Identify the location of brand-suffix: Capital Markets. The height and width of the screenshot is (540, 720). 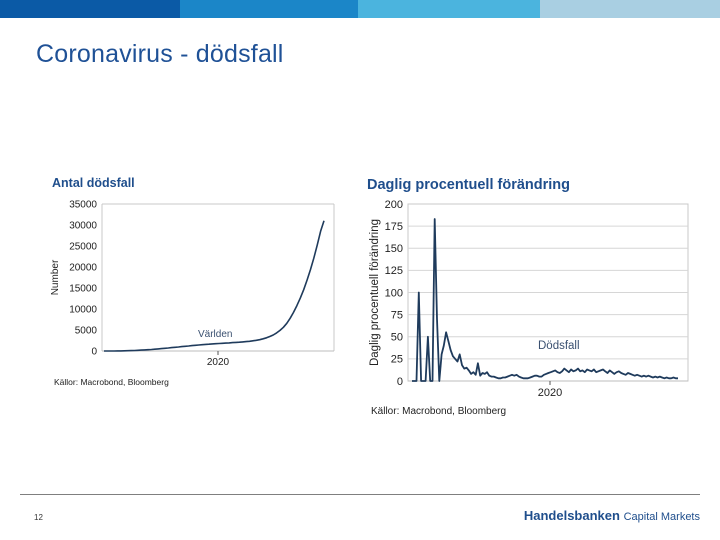
(661, 517).